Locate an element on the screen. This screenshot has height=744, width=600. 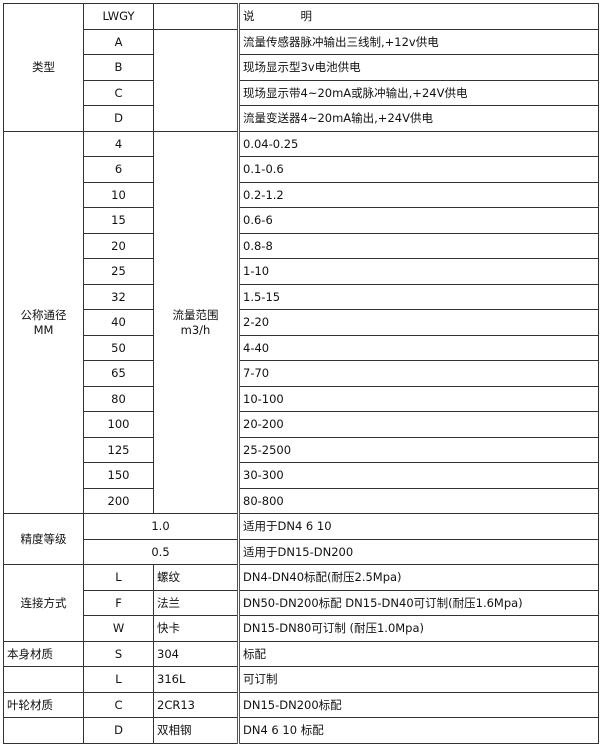
diameter-label-text: 公称通径 is located at coordinates (43, 315).